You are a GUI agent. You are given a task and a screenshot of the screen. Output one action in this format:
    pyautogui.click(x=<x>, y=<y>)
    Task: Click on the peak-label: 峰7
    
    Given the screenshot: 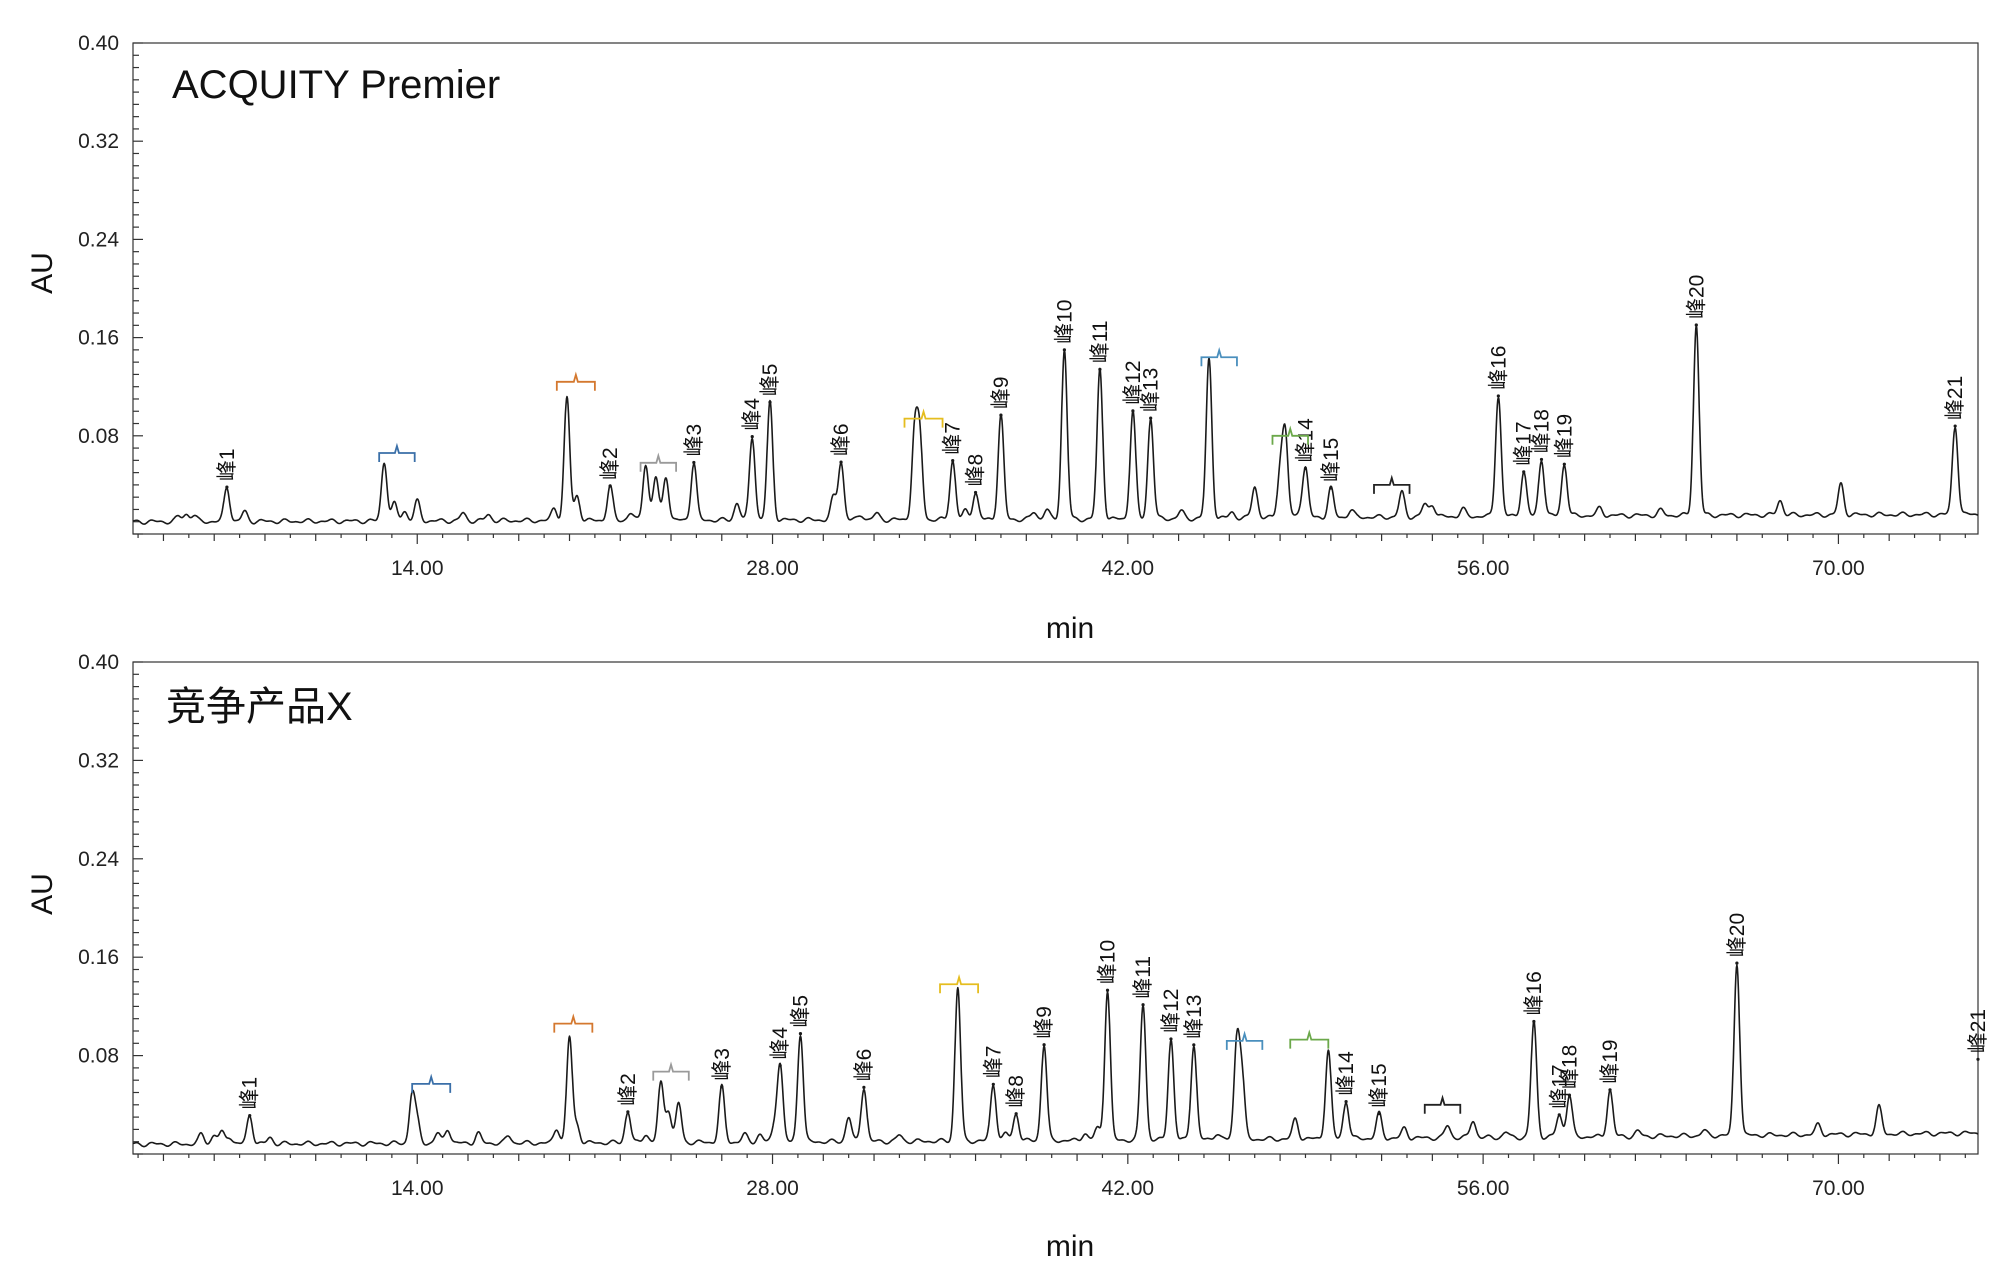 What is the action you would take?
    pyautogui.click(x=993, y=1062)
    